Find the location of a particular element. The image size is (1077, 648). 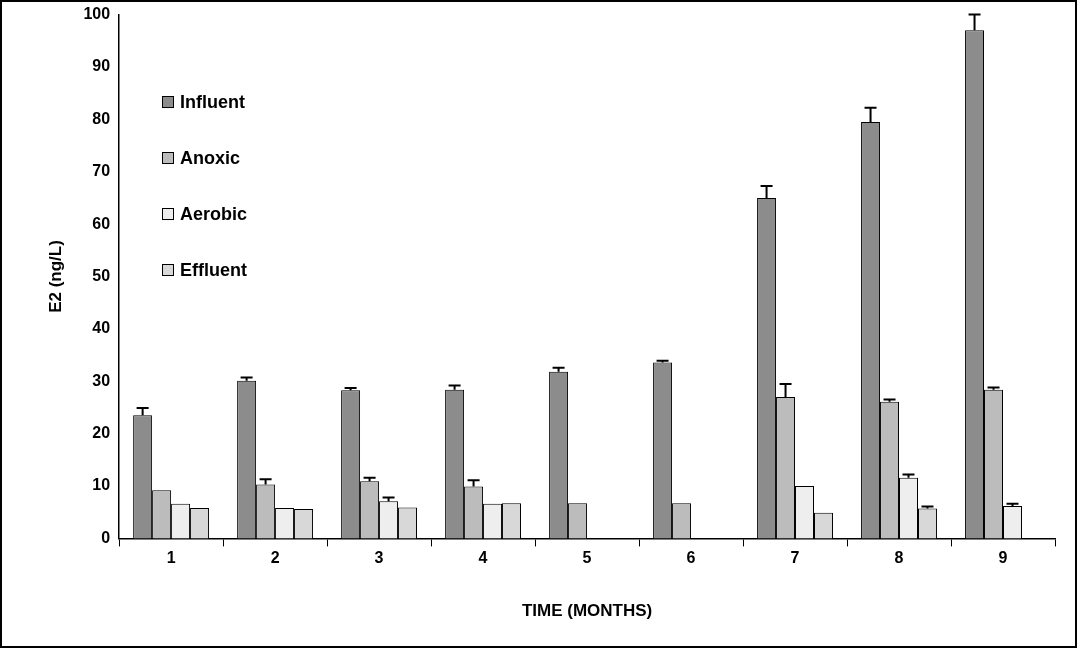

x-tick-label: 1 is located at coordinates (171, 558).